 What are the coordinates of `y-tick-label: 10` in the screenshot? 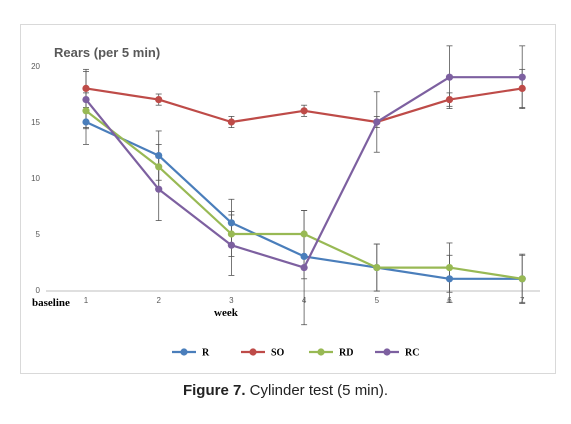 It's located at (35, 178).